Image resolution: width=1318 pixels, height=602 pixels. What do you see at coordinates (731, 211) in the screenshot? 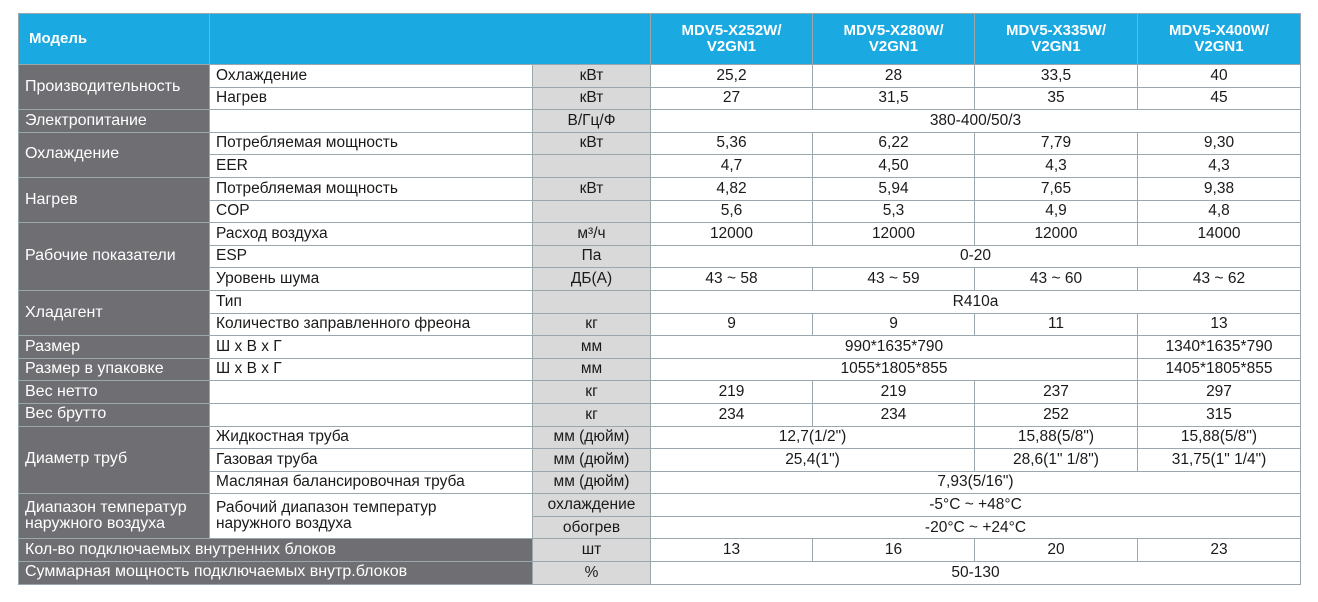
I see `value-cell: 5,6` at bounding box center [731, 211].